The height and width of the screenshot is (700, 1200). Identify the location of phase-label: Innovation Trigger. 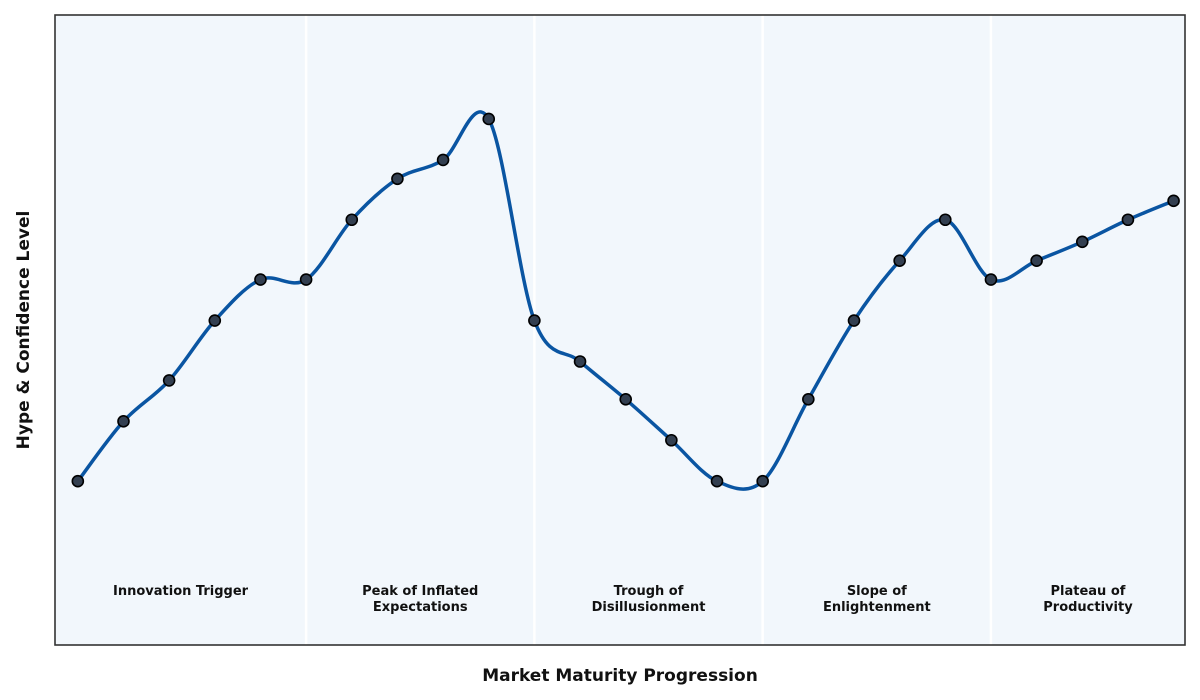
(181, 591).